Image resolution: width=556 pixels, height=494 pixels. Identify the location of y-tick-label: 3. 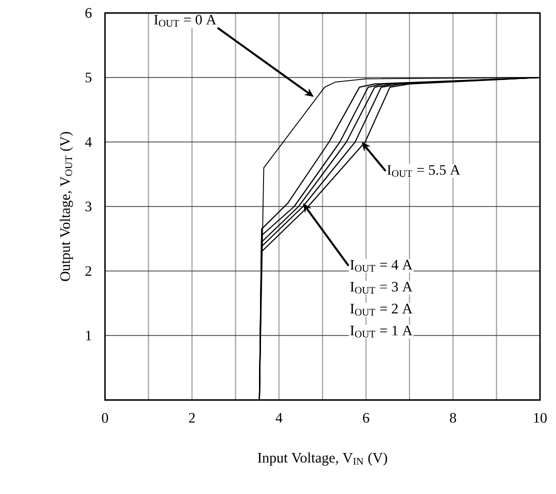
(88, 207).